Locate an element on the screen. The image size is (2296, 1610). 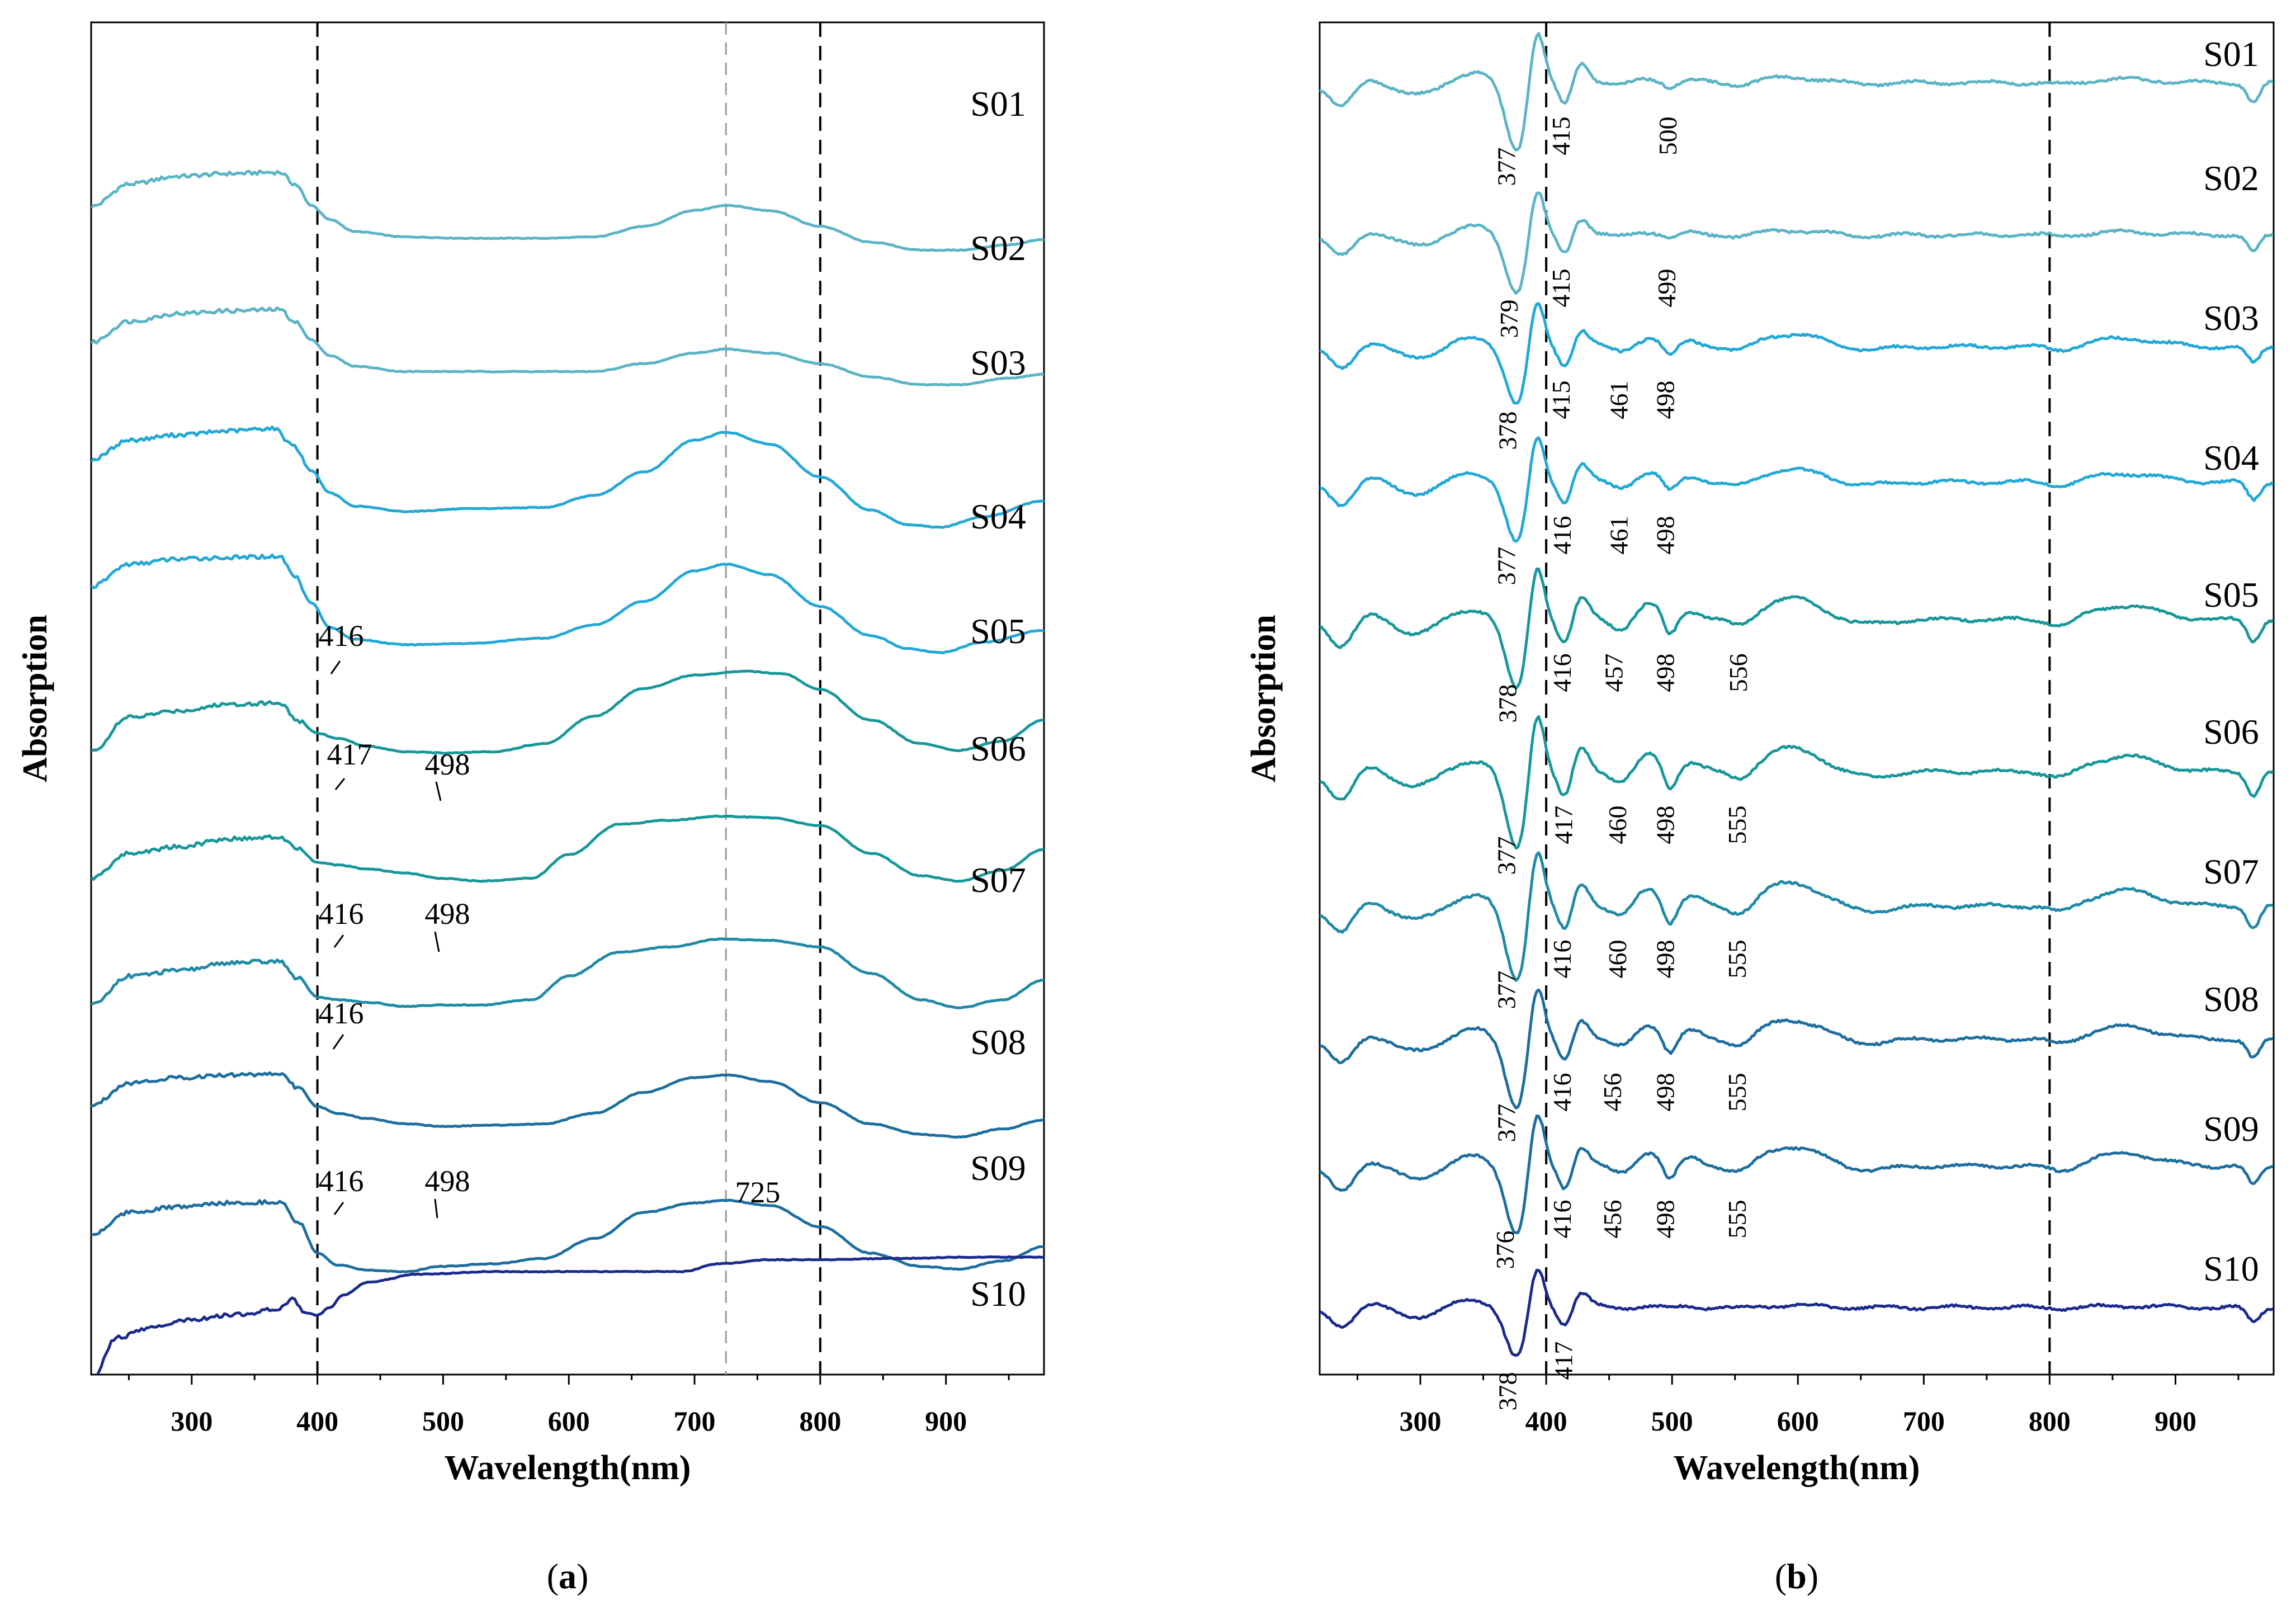
panel-a-series-label-S06: S06 is located at coordinates (998, 748).